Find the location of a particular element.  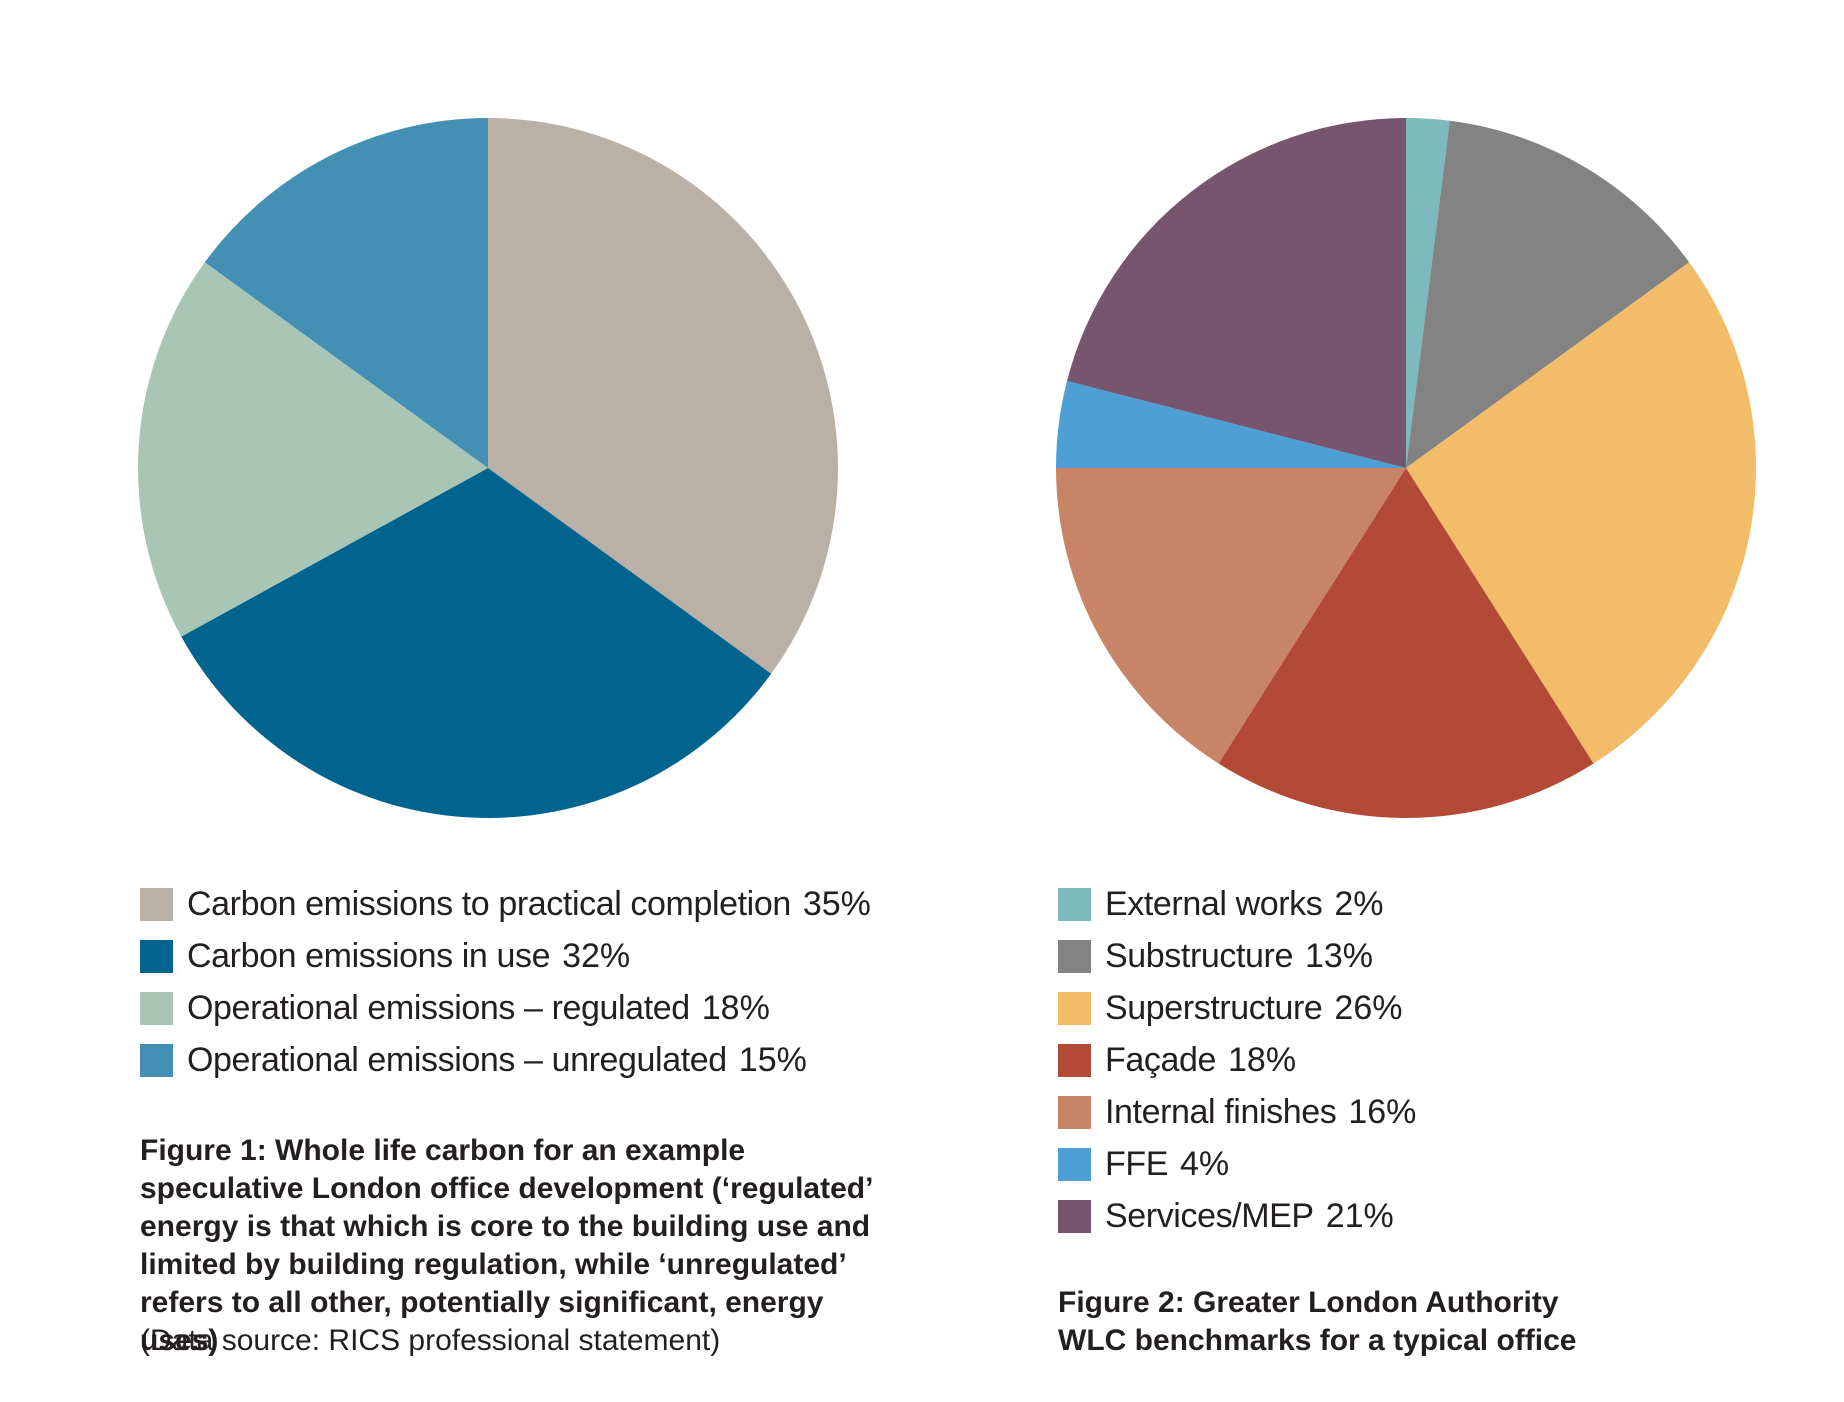

legend-label: Services/MEP is located at coordinates (1209, 1215).